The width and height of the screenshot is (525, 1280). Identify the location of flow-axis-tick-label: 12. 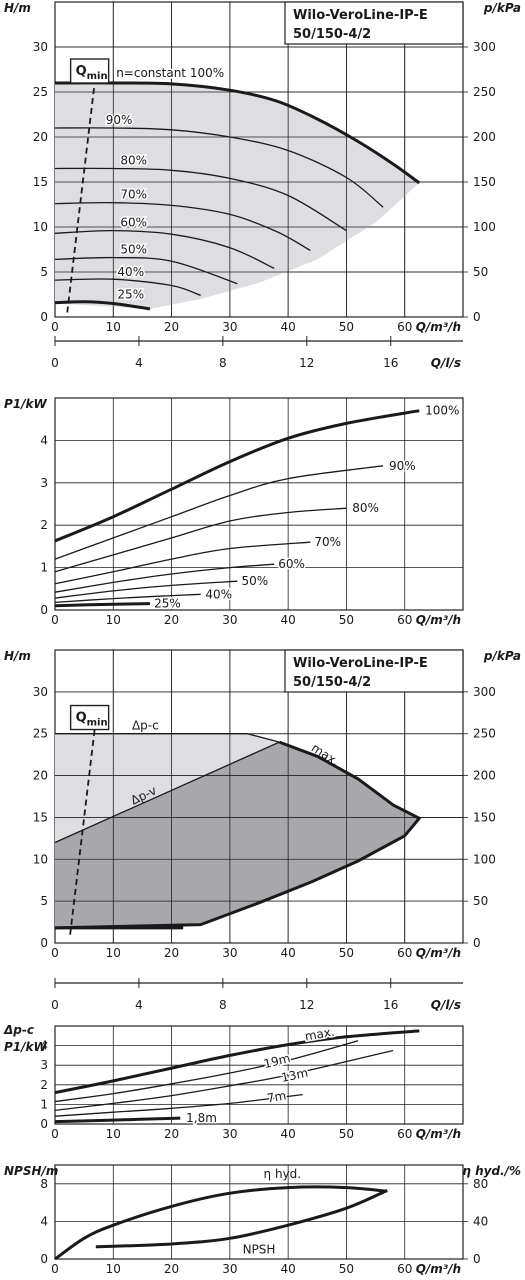
(306, 363).